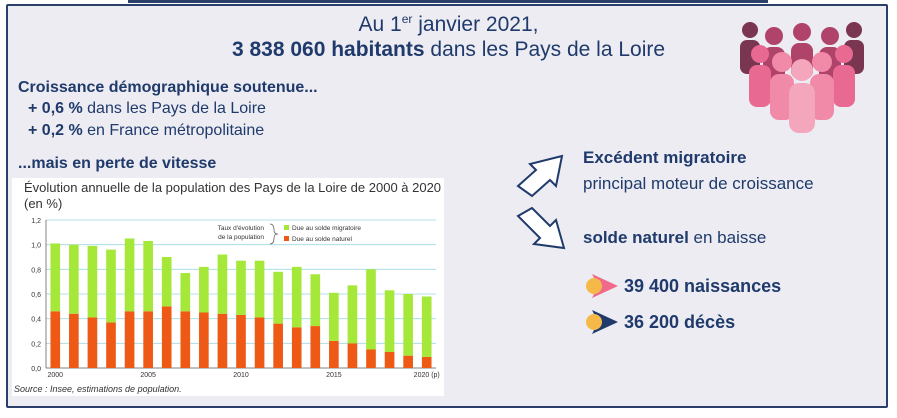  What do you see at coordinates (36, 295) in the screenshot?
I see `y-tick-label: 0,6` at bounding box center [36, 295].